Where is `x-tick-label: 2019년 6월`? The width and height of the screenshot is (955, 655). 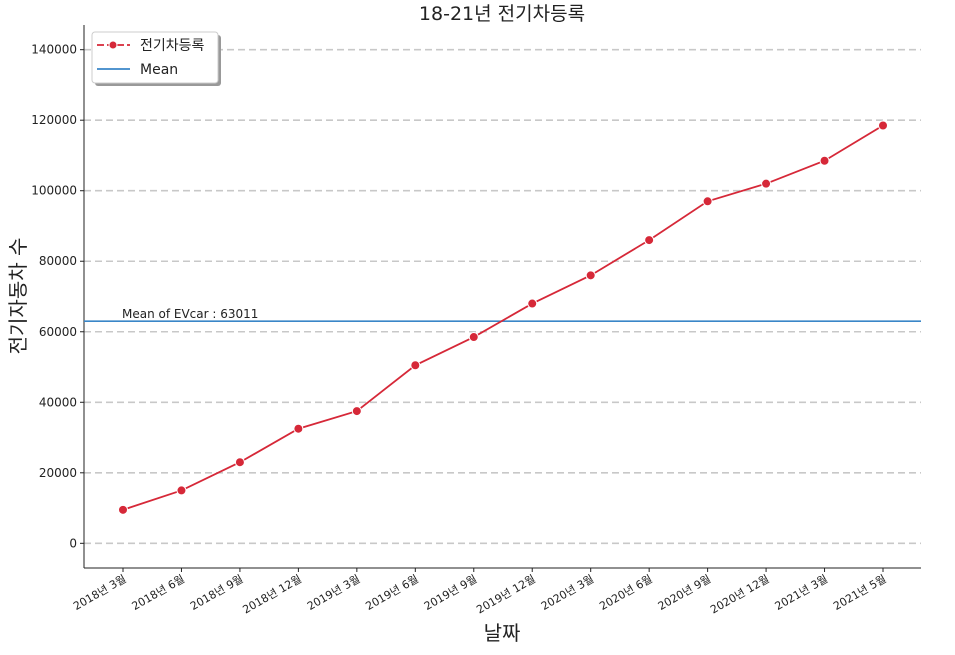
x-tick-label: 2019년 6월 is located at coordinates (391, 592).